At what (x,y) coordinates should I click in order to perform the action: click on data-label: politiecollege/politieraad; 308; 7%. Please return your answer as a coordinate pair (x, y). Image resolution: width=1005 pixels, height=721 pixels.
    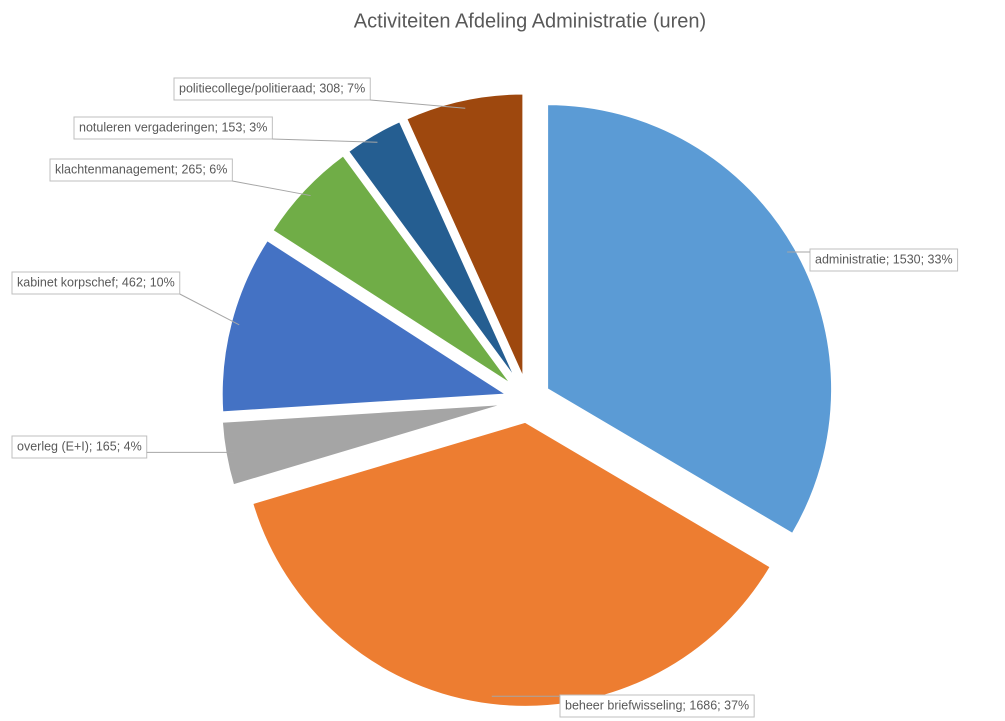
    Looking at the image, I should click on (272, 88).